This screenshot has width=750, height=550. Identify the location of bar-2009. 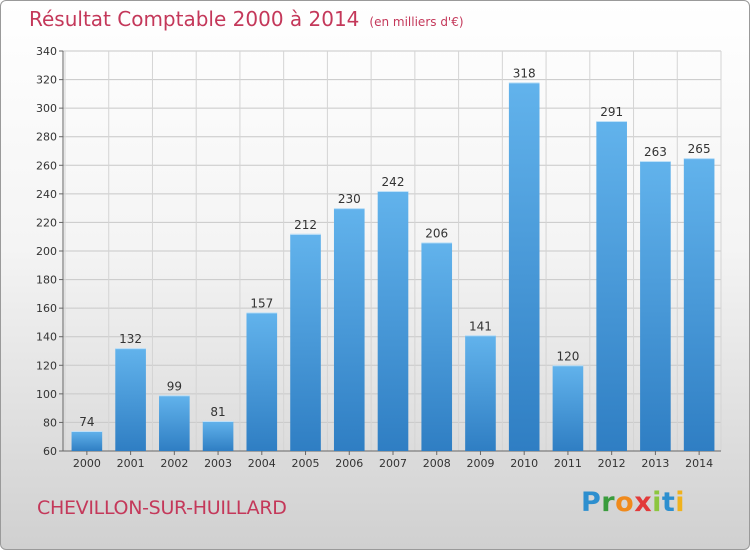
(480, 393).